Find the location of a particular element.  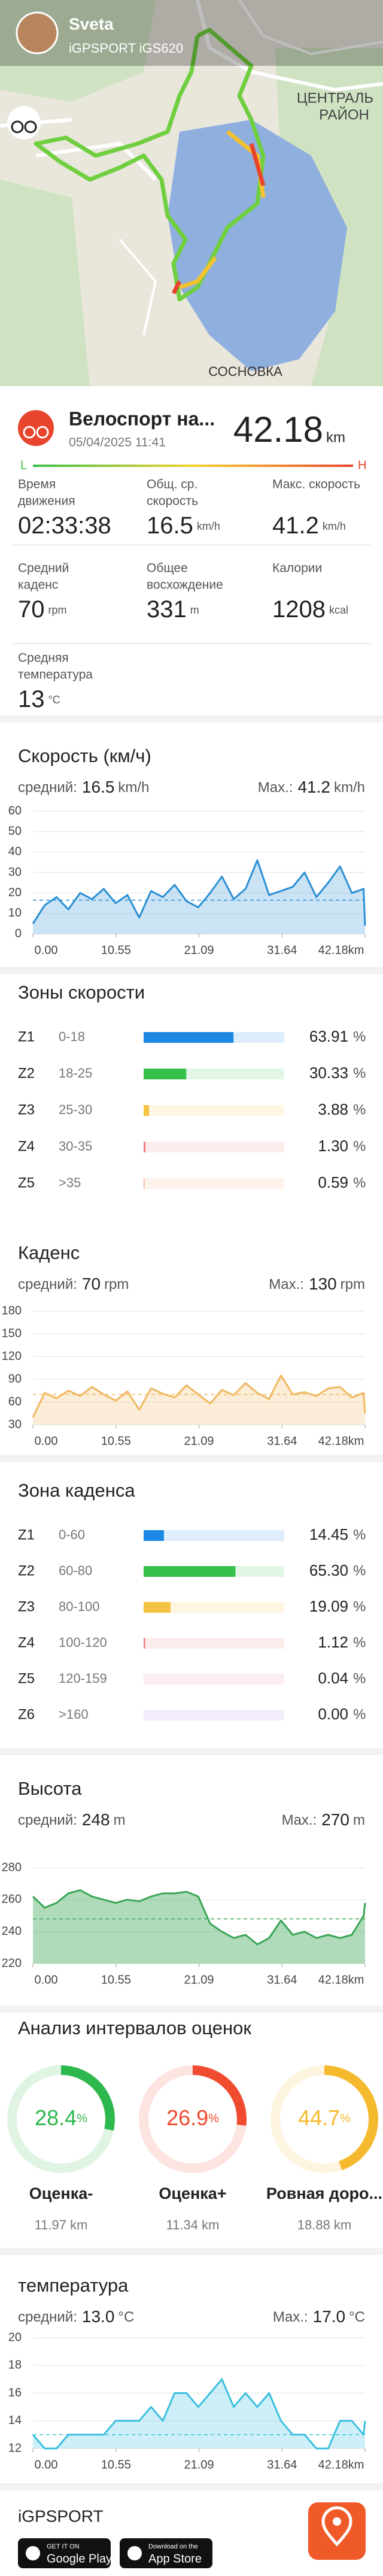

max-unit: m is located at coordinates (359, 1820).